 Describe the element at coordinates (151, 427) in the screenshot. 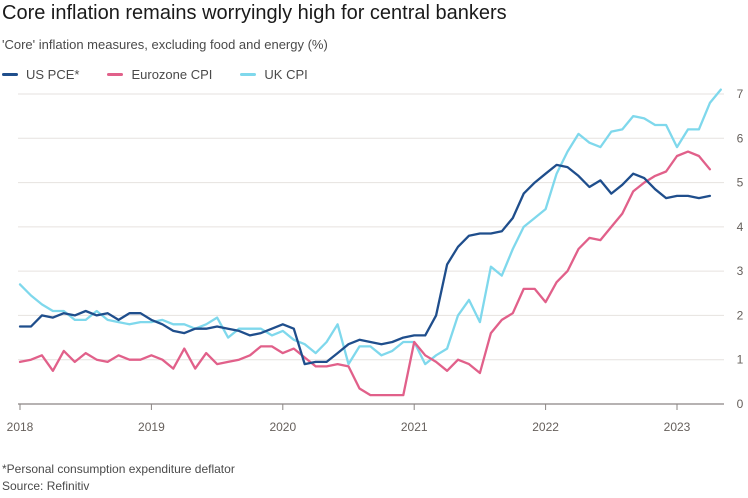

I see `x-tick-label: 2019` at that location.